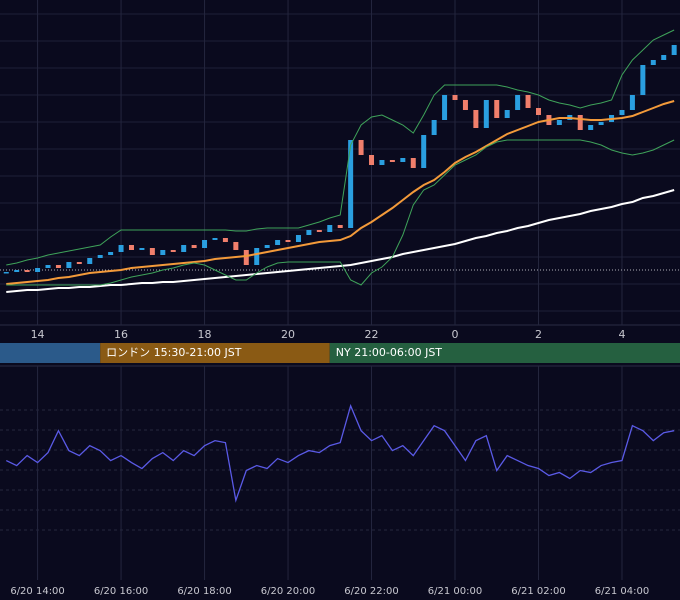  Describe the element at coordinates (538, 334) in the screenshot. I see `x-tick-label: 2` at that location.